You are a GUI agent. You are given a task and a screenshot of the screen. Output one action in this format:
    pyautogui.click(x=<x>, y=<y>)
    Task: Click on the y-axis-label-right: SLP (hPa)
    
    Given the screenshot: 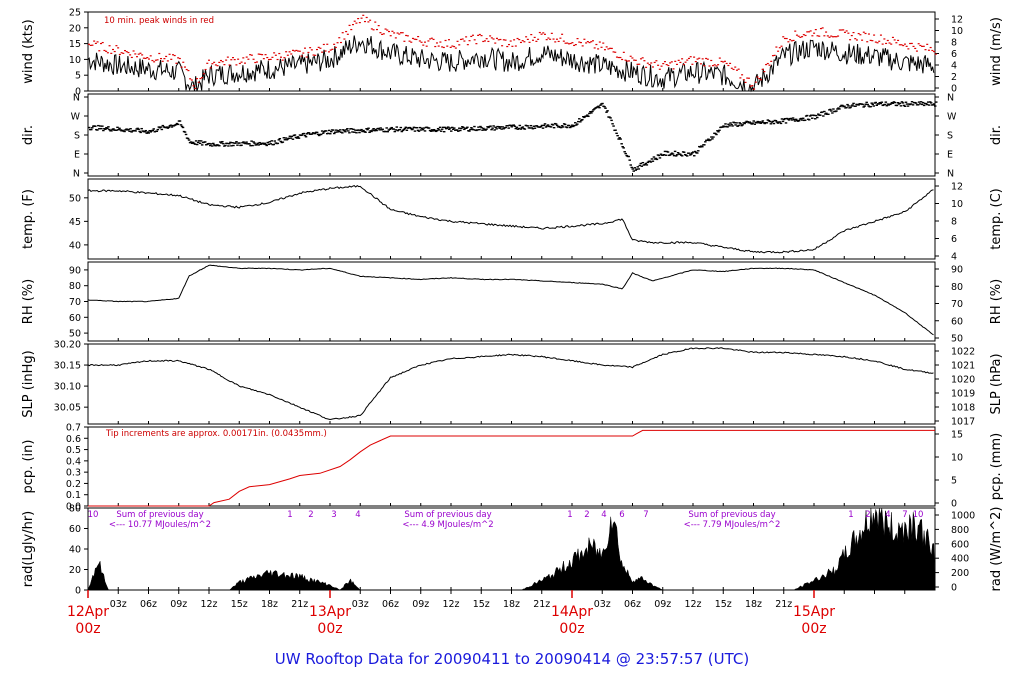 What is the action you would take?
    pyautogui.click(x=996, y=383)
    